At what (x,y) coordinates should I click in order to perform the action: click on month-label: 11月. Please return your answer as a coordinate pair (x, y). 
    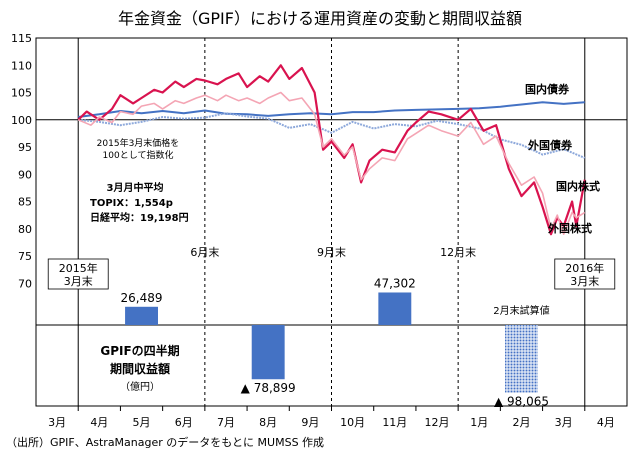
    Looking at the image, I should click on (394, 422).